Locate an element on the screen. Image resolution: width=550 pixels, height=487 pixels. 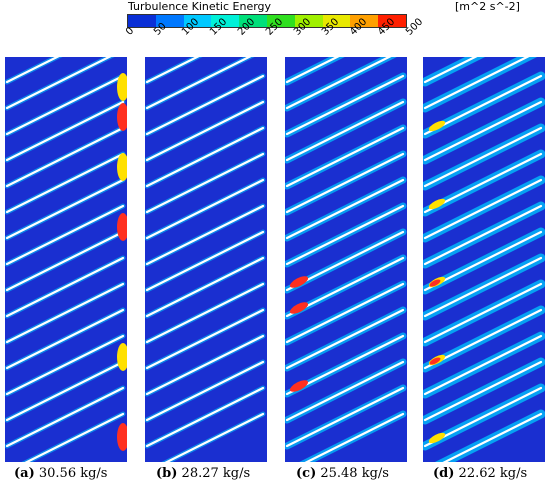
legend-title: Turbulence Kinetic Energy is located at coordinates (200, 6).